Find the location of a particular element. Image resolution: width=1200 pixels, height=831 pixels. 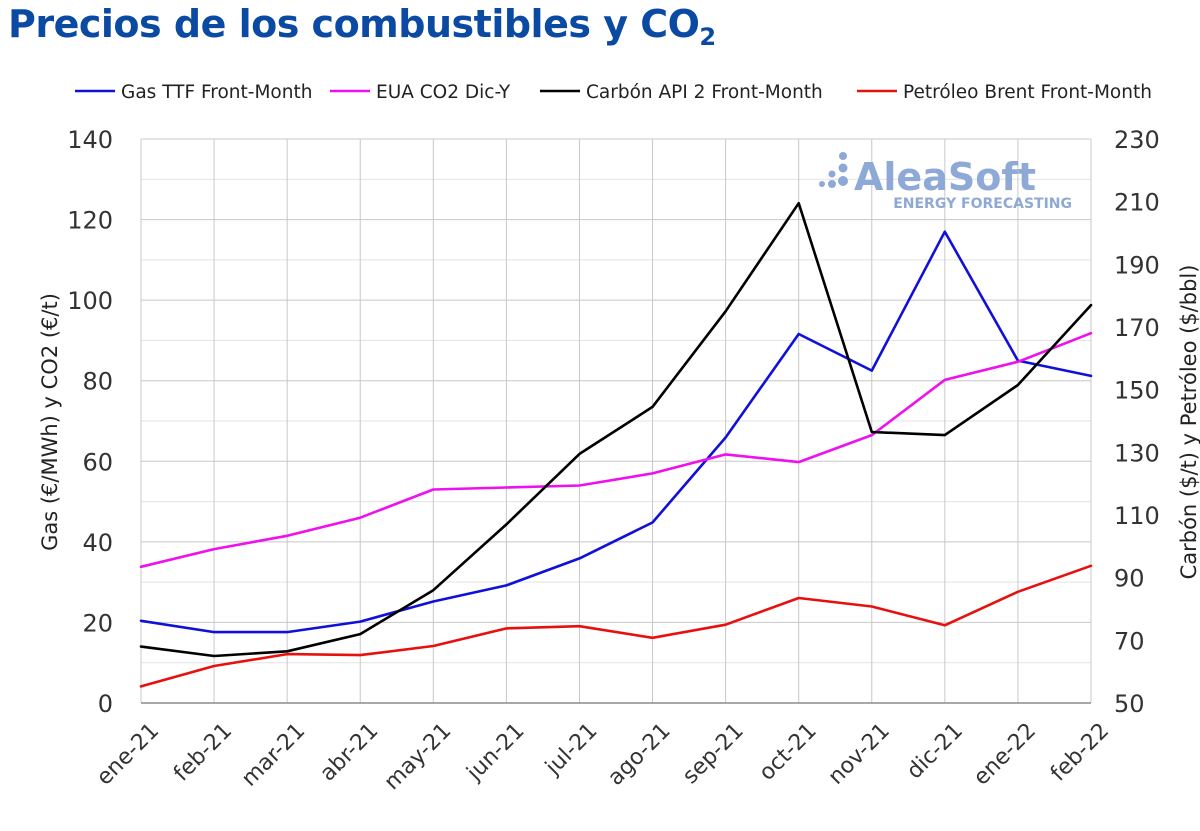

legend-label: Petróleo Brent Front-Month is located at coordinates (1027, 92).